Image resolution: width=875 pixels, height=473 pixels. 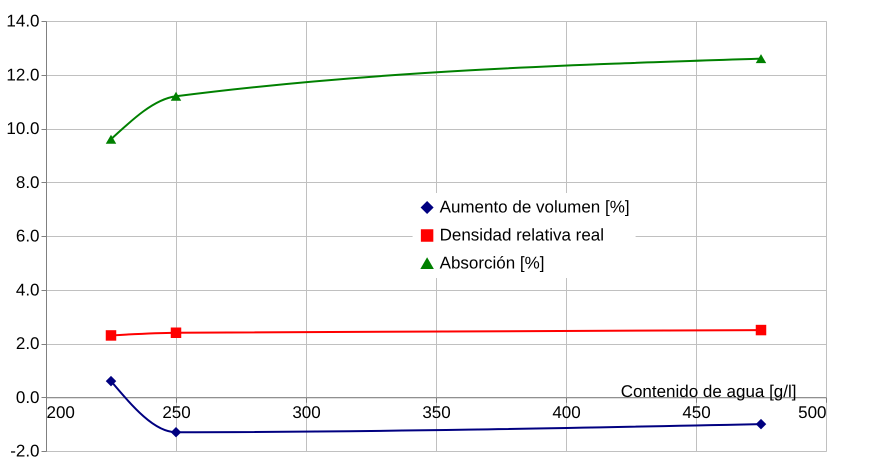 I want to click on y-tick-label: 12.0, so click(x=23, y=74).